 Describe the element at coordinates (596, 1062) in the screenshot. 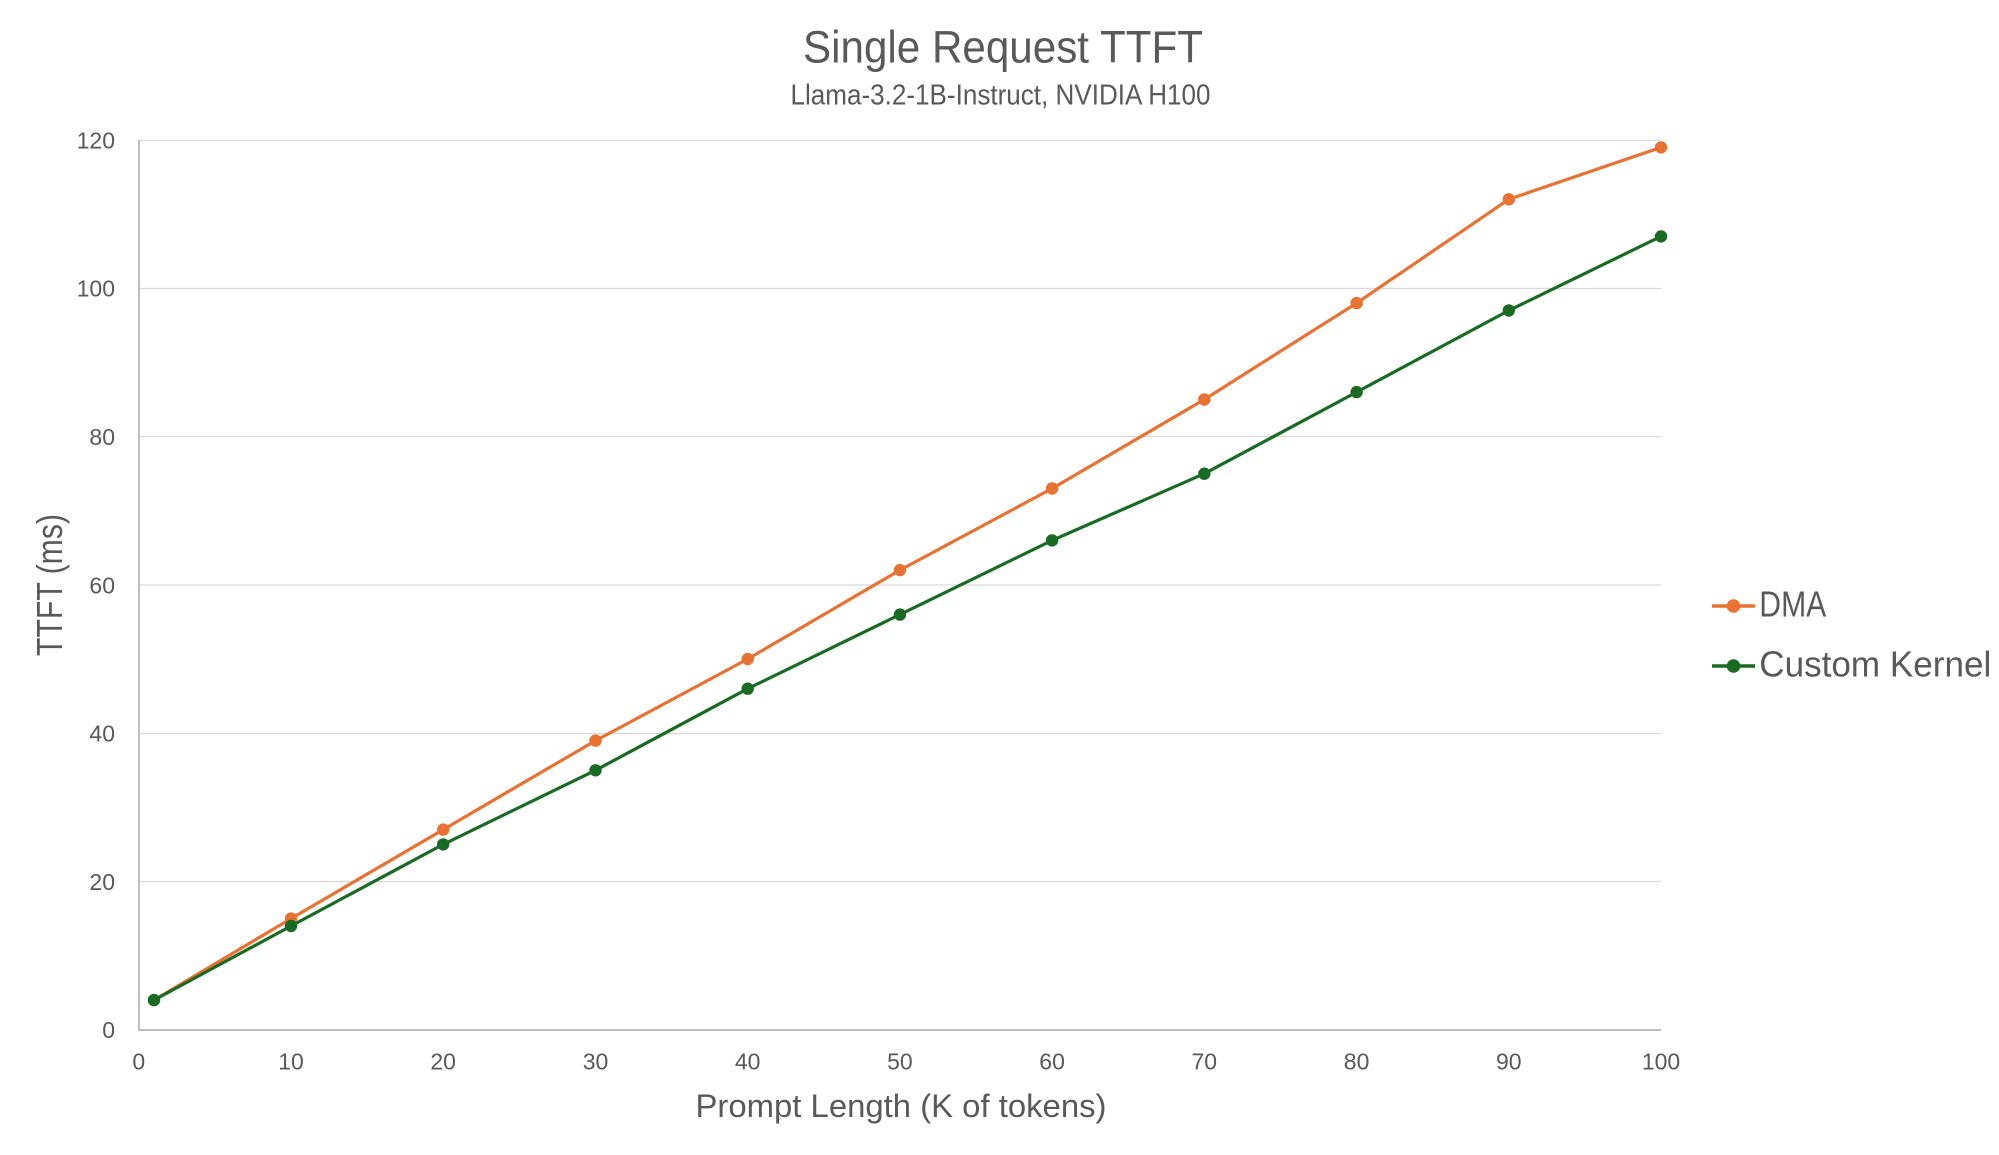

I see `svg-text: 30` at that location.